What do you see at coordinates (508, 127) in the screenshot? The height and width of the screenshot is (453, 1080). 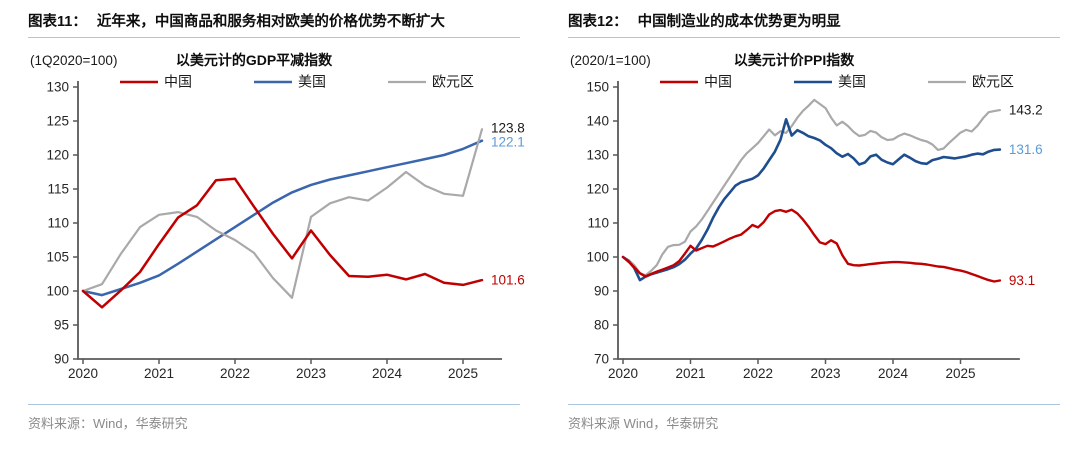 I see `end-label-eurozone: 123.8` at bounding box center [508, 127].